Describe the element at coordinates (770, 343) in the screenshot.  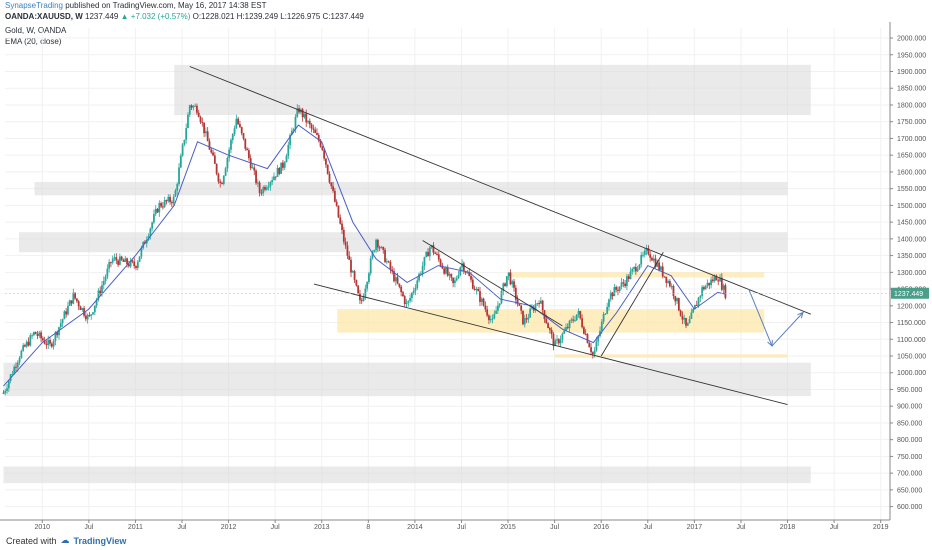
I see `forecast-arrow-down` at that location.